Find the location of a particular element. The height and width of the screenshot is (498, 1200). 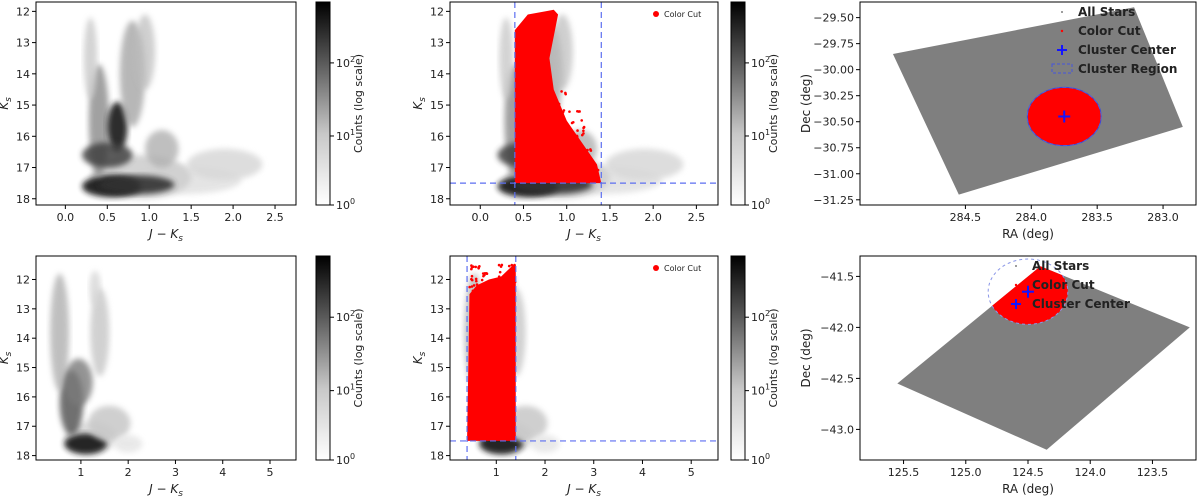

x-tick-label: 1 is located at coordinates (496, 472).